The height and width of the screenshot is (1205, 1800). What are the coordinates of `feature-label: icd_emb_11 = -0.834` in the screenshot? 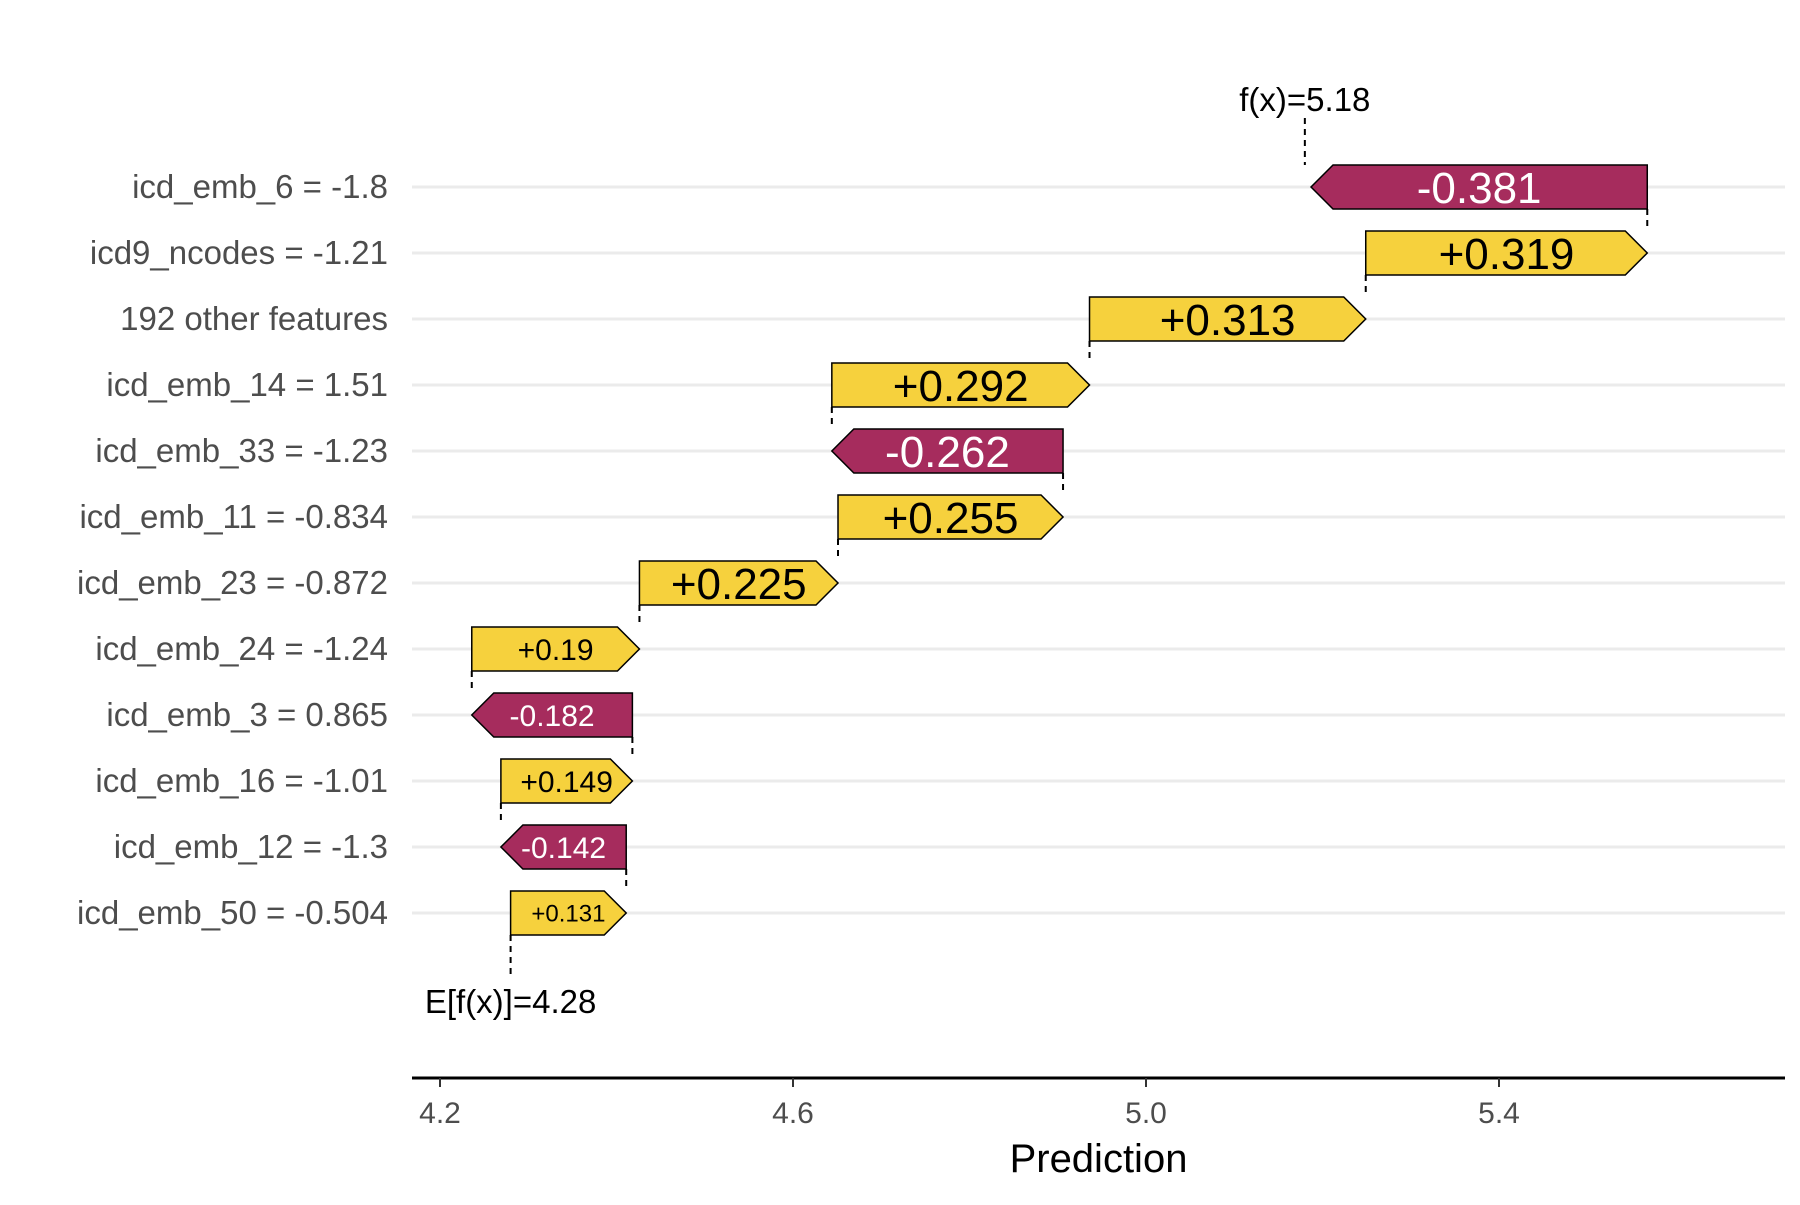 It's located at (233, 516).